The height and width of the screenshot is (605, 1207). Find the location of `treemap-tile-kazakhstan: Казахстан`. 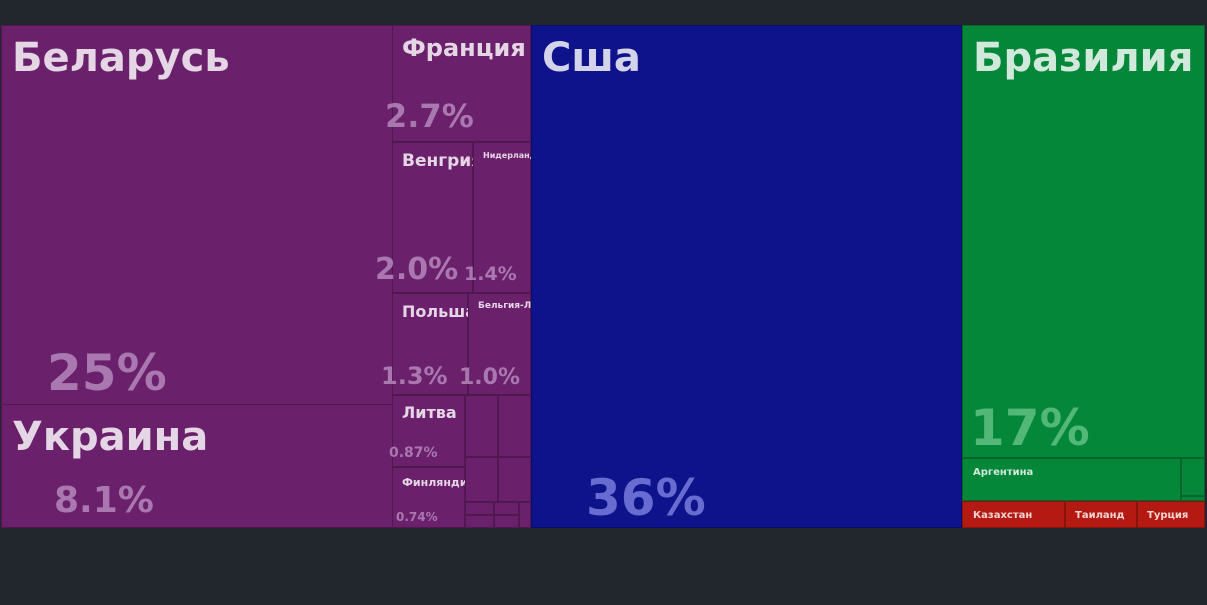

treemap-tile-kazakhstan: Казахстан is located at coordinates (1013, 514).